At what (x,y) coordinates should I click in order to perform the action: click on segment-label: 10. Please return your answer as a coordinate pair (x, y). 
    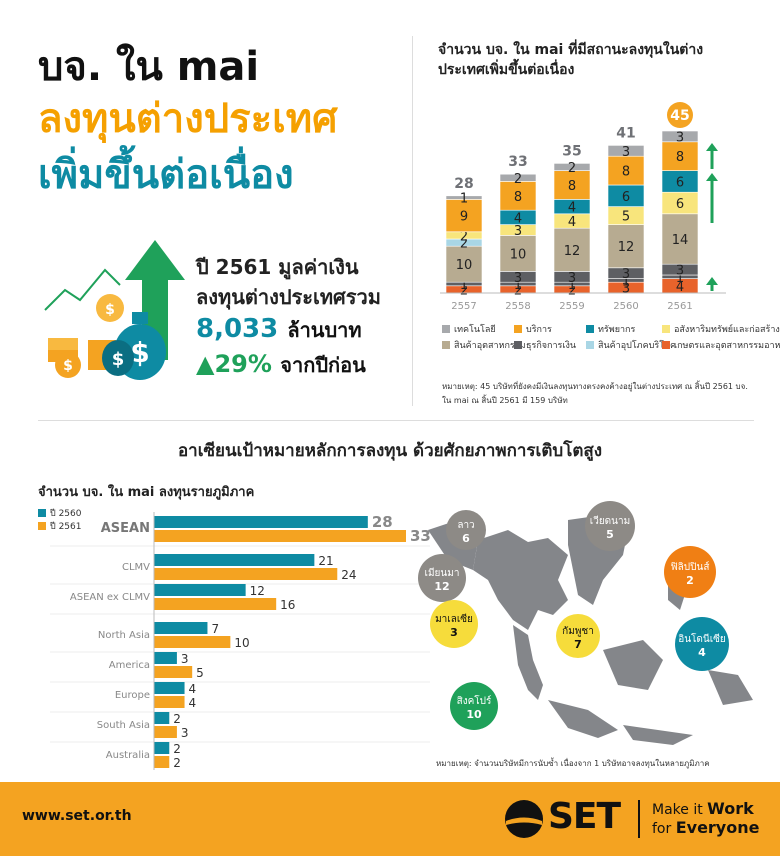
    Looking at the image, I should click on (464, 265).